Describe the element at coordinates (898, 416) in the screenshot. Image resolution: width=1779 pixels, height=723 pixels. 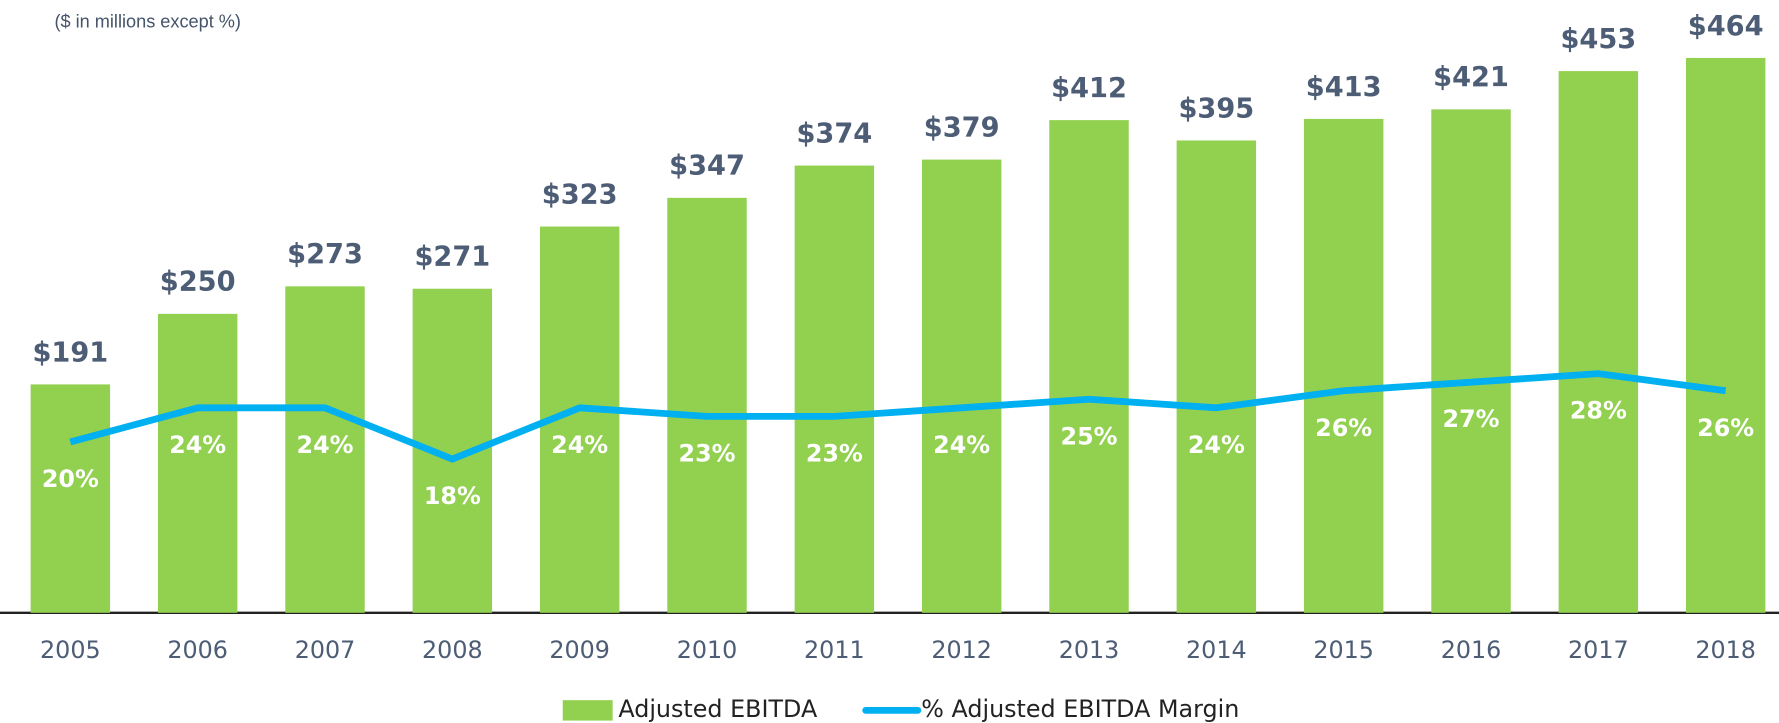
I see `line` at that location.